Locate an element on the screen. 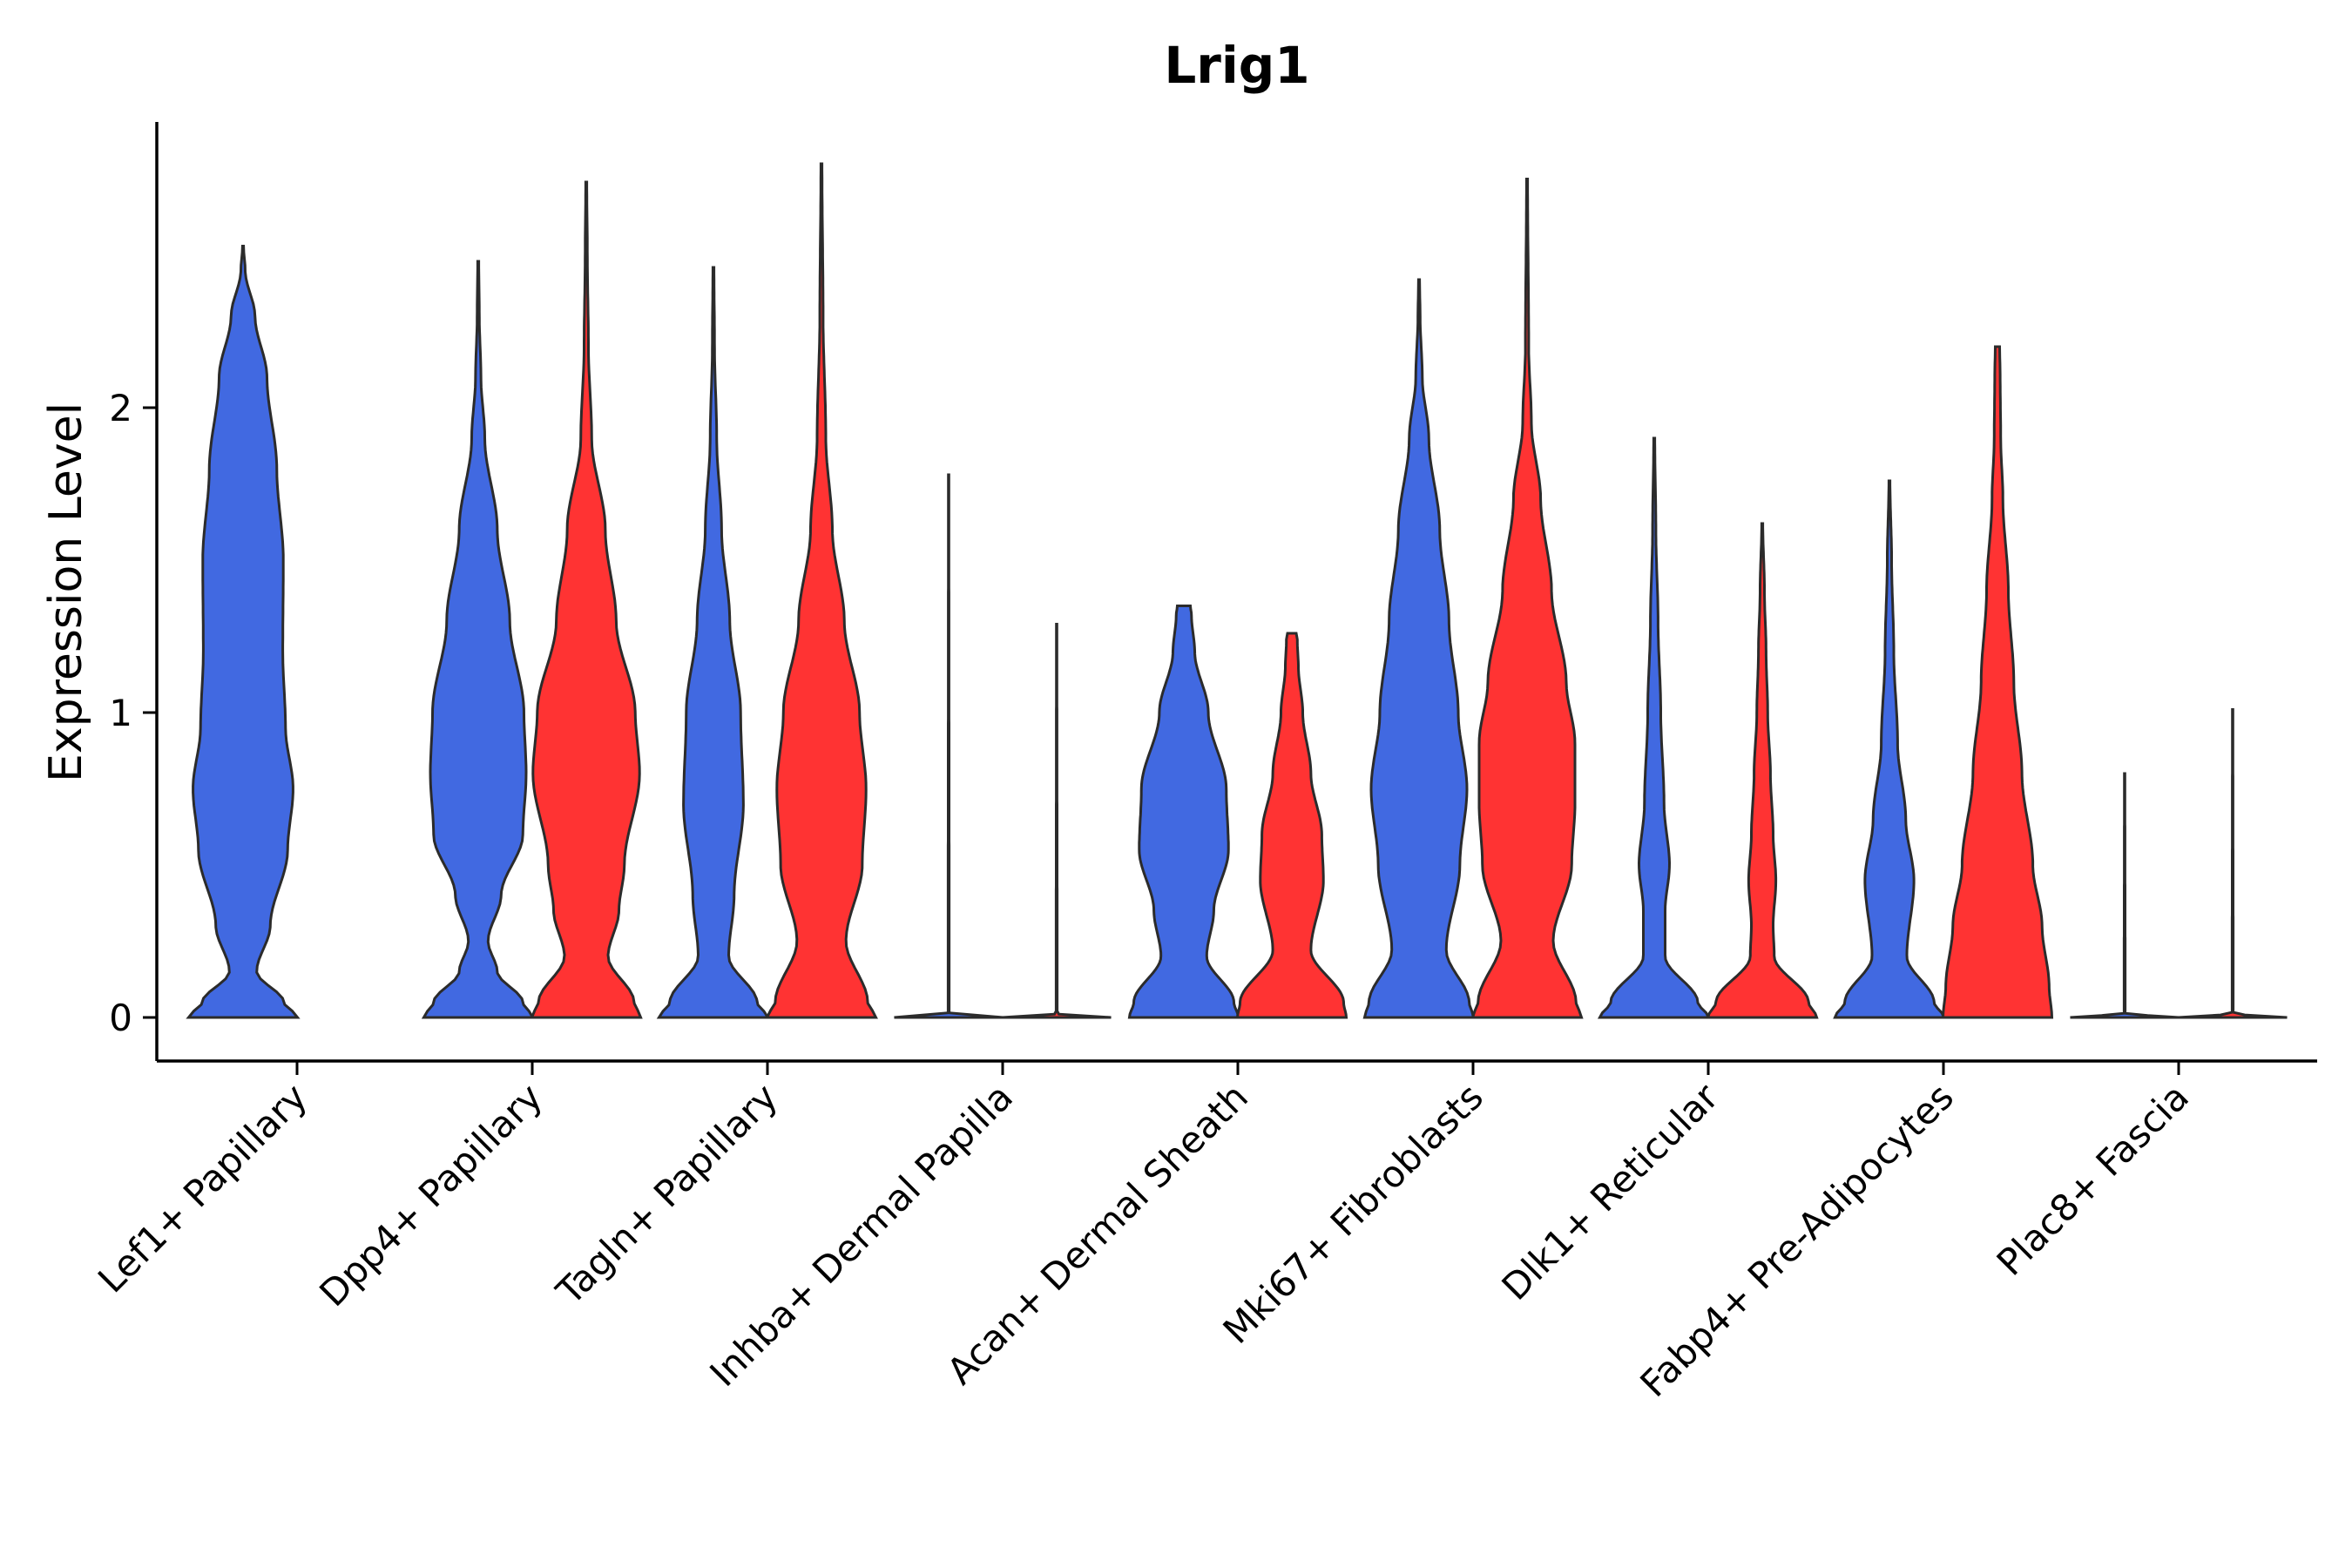 This screenshot has width=2352, height=1568. violin-fabp4-pre-adipocytes-group2 is located at coordinates (1997, 682).